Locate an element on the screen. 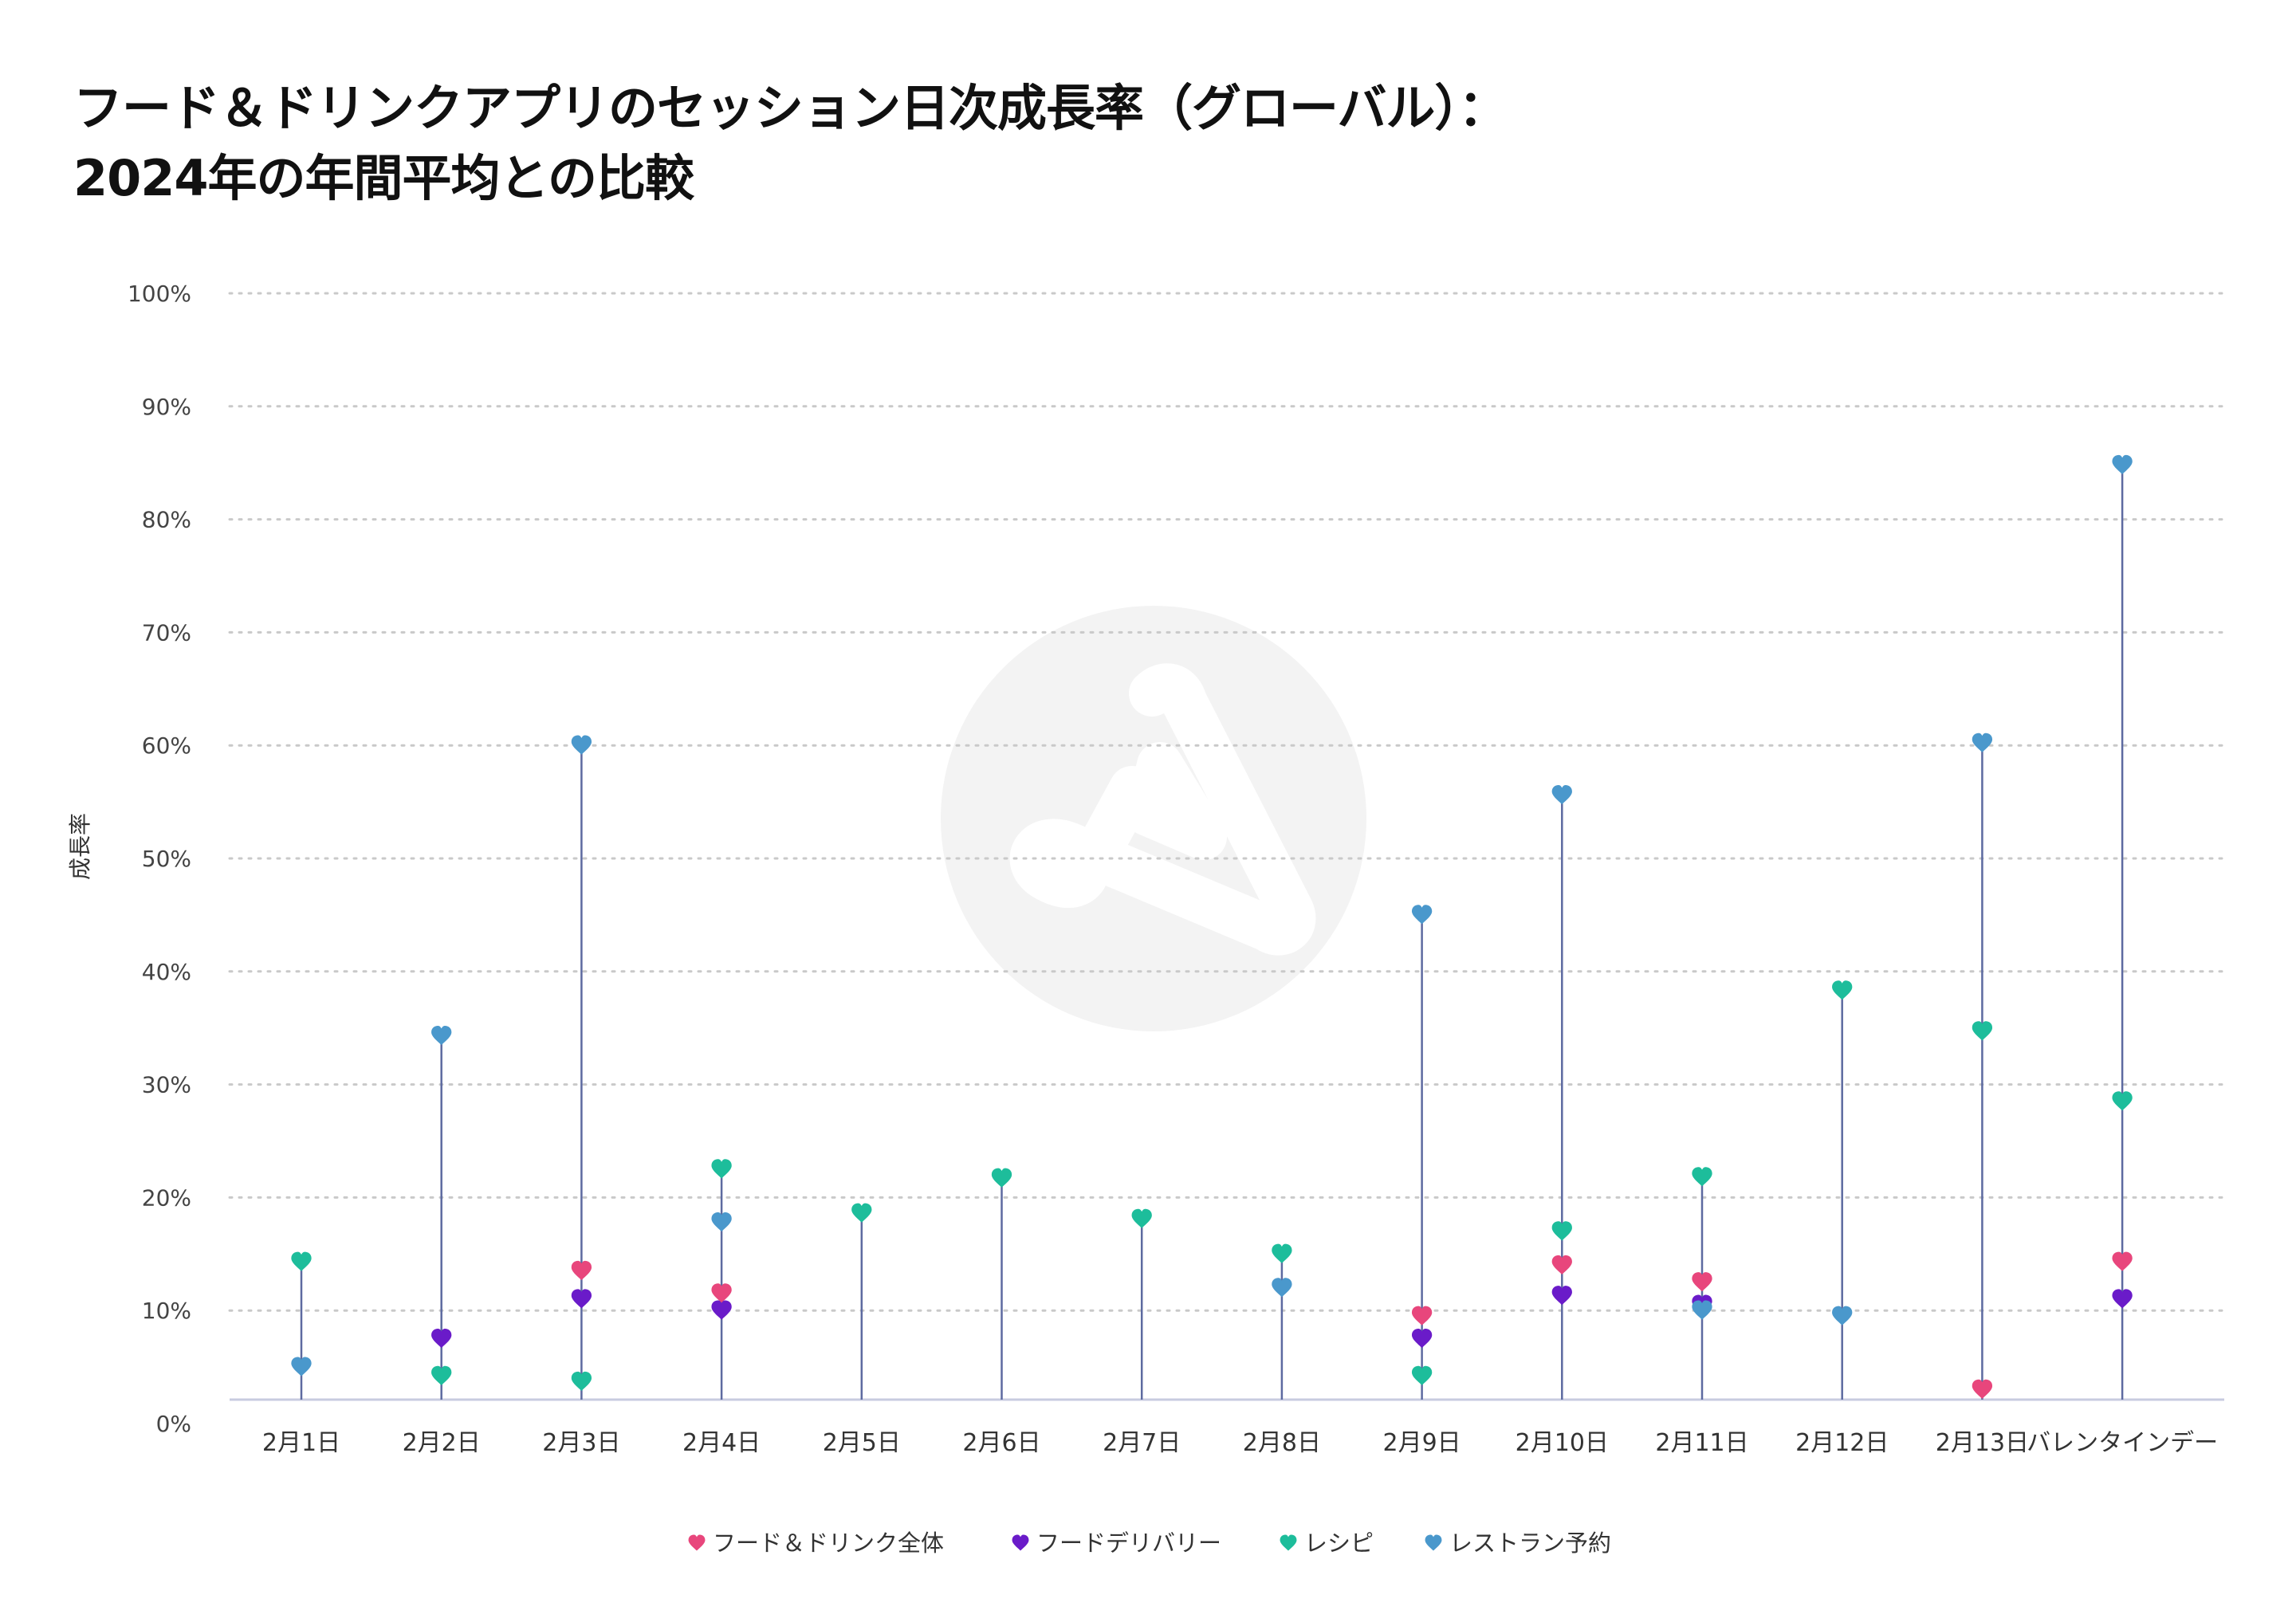  legend-label: フード＆ドリンク全体 is located at coordinates (828, 1543).